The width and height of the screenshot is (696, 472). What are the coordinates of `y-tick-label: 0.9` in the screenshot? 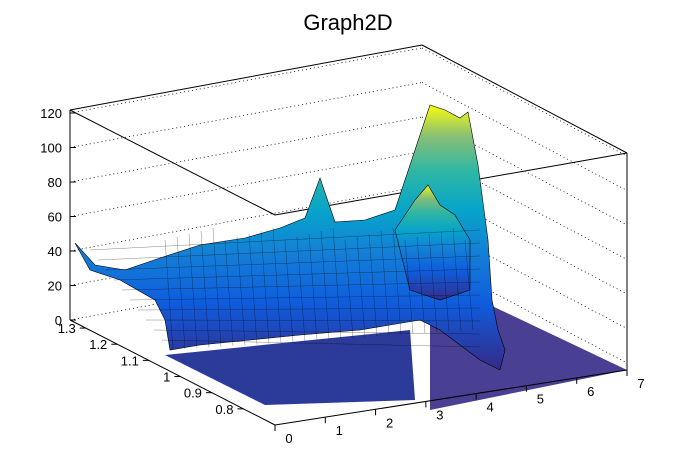 It's located at (193, 393).